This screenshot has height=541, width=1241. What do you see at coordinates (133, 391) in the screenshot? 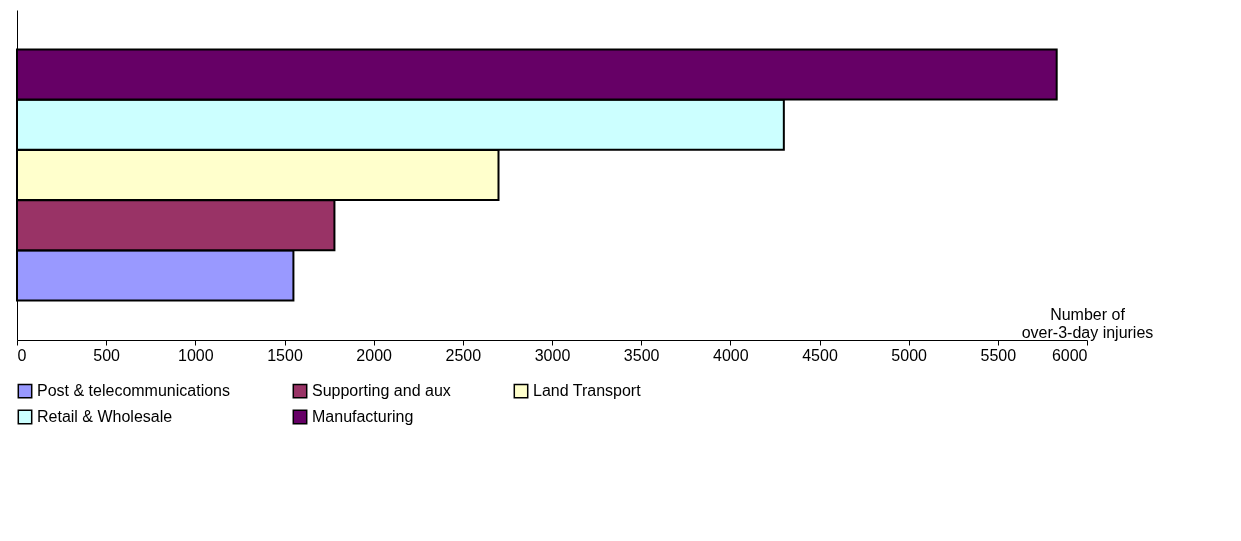
I see `legend-label: Post & telecommunications` at bounding box center [133, 391].